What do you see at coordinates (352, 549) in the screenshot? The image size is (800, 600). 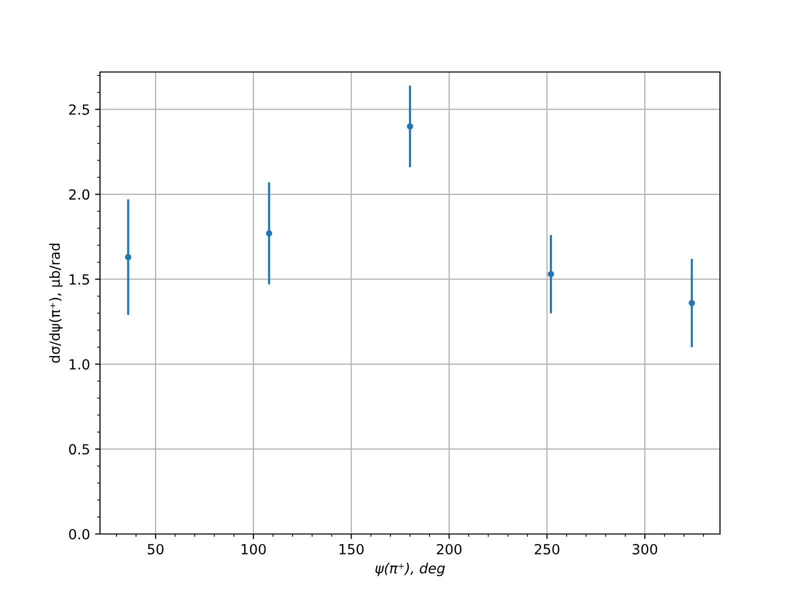 I see `x-tick-label: 150` at bounding box center [352, 549].